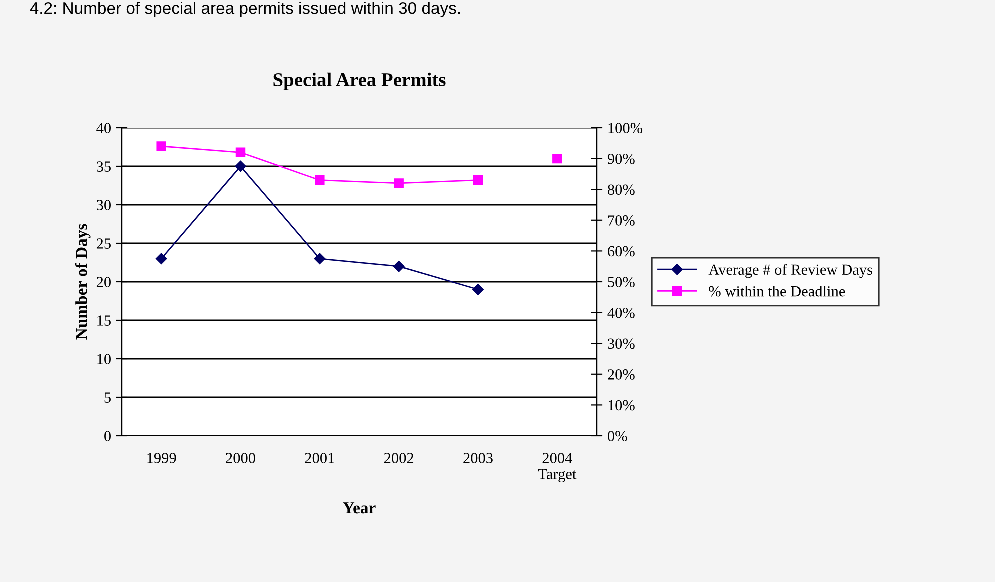 This screenshot has width=995, height=582. What do you see at coordinates (107, 436) in the screenshot?
I see `y-tick-label: 0` at bounding box center [107, 436].